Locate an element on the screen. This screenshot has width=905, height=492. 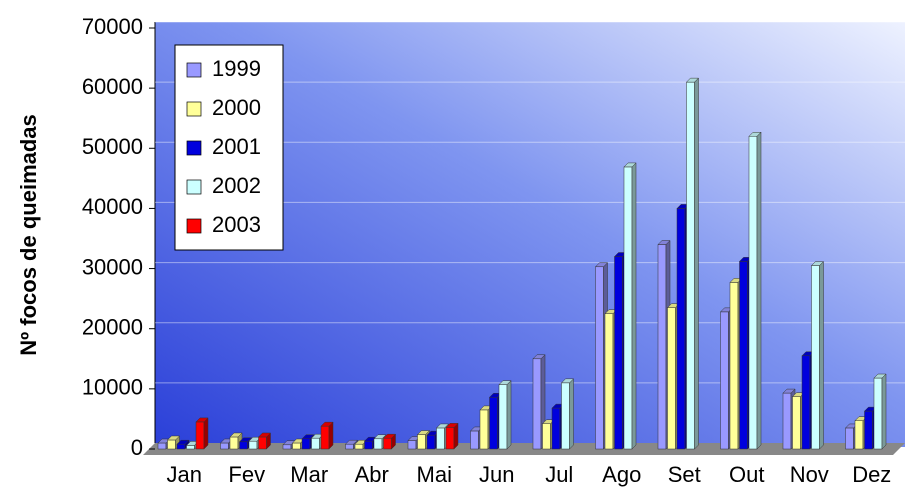
legend-label: 2000 is located at coordinates (236, 107).